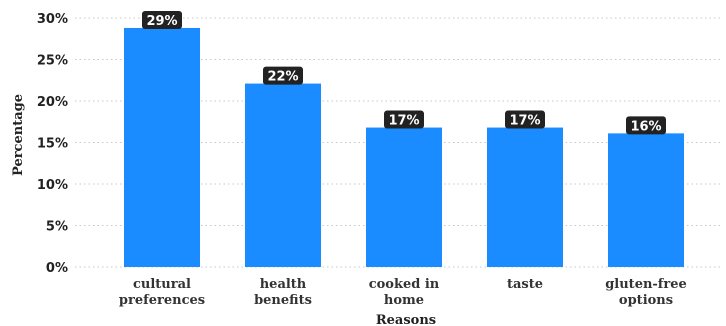 The image size is (726, 326). Describe the element at coordinates (52, 185) in the screenshot. I see `y-tick-label: 10%` at that location.